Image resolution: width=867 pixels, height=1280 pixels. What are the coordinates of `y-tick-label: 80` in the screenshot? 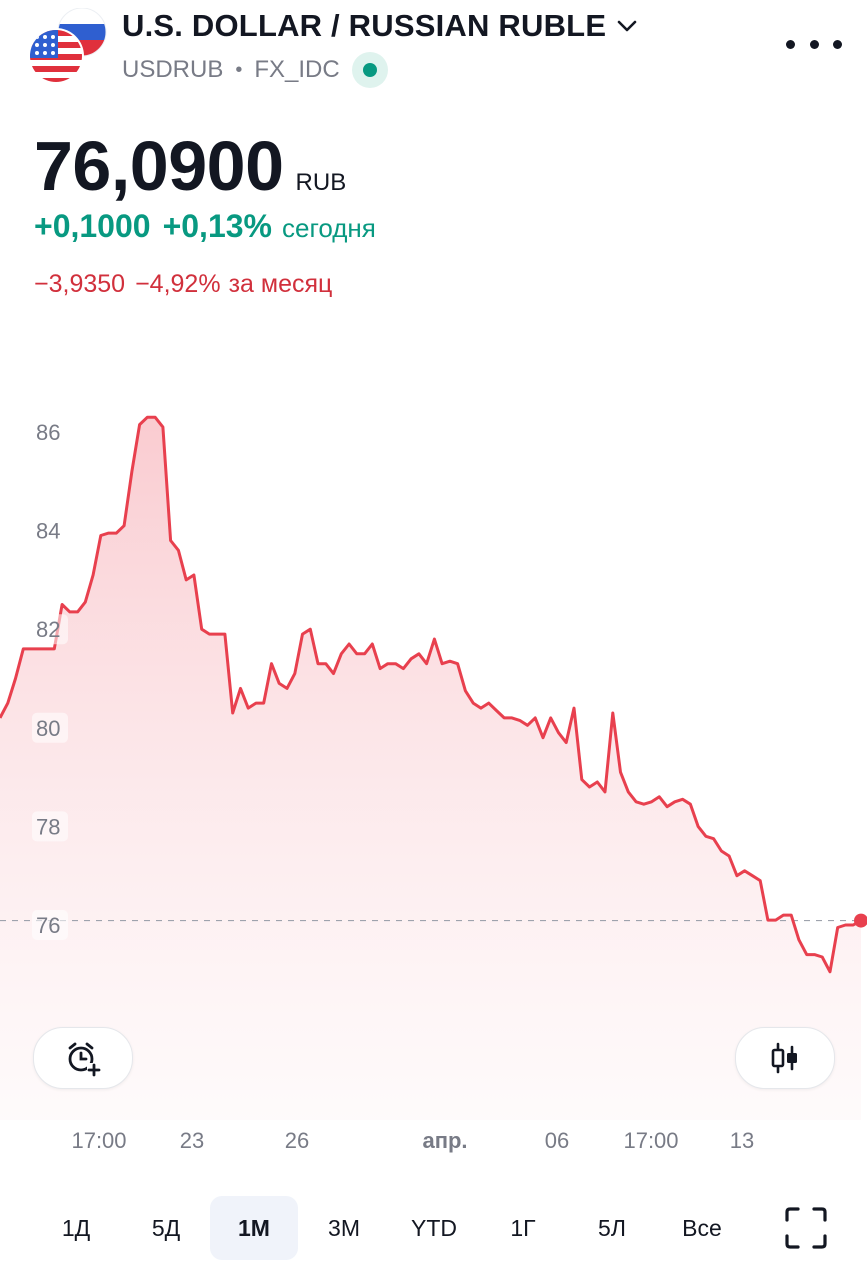 It's located at (48, 728).